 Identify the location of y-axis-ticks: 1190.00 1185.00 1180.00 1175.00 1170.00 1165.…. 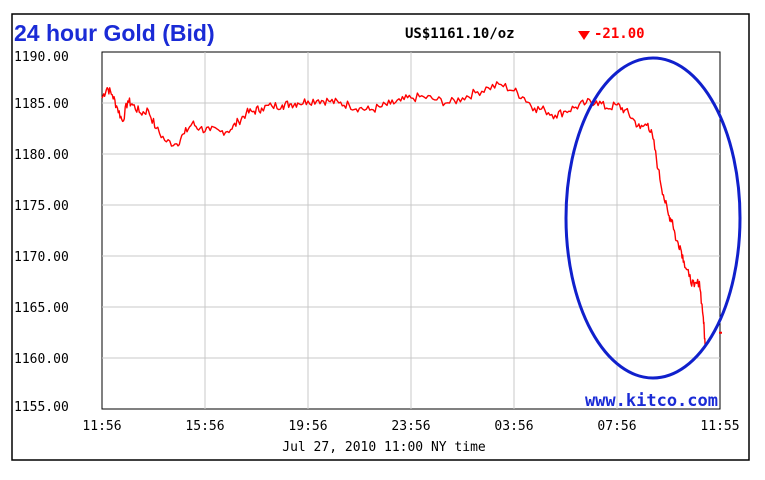
(41, 232).